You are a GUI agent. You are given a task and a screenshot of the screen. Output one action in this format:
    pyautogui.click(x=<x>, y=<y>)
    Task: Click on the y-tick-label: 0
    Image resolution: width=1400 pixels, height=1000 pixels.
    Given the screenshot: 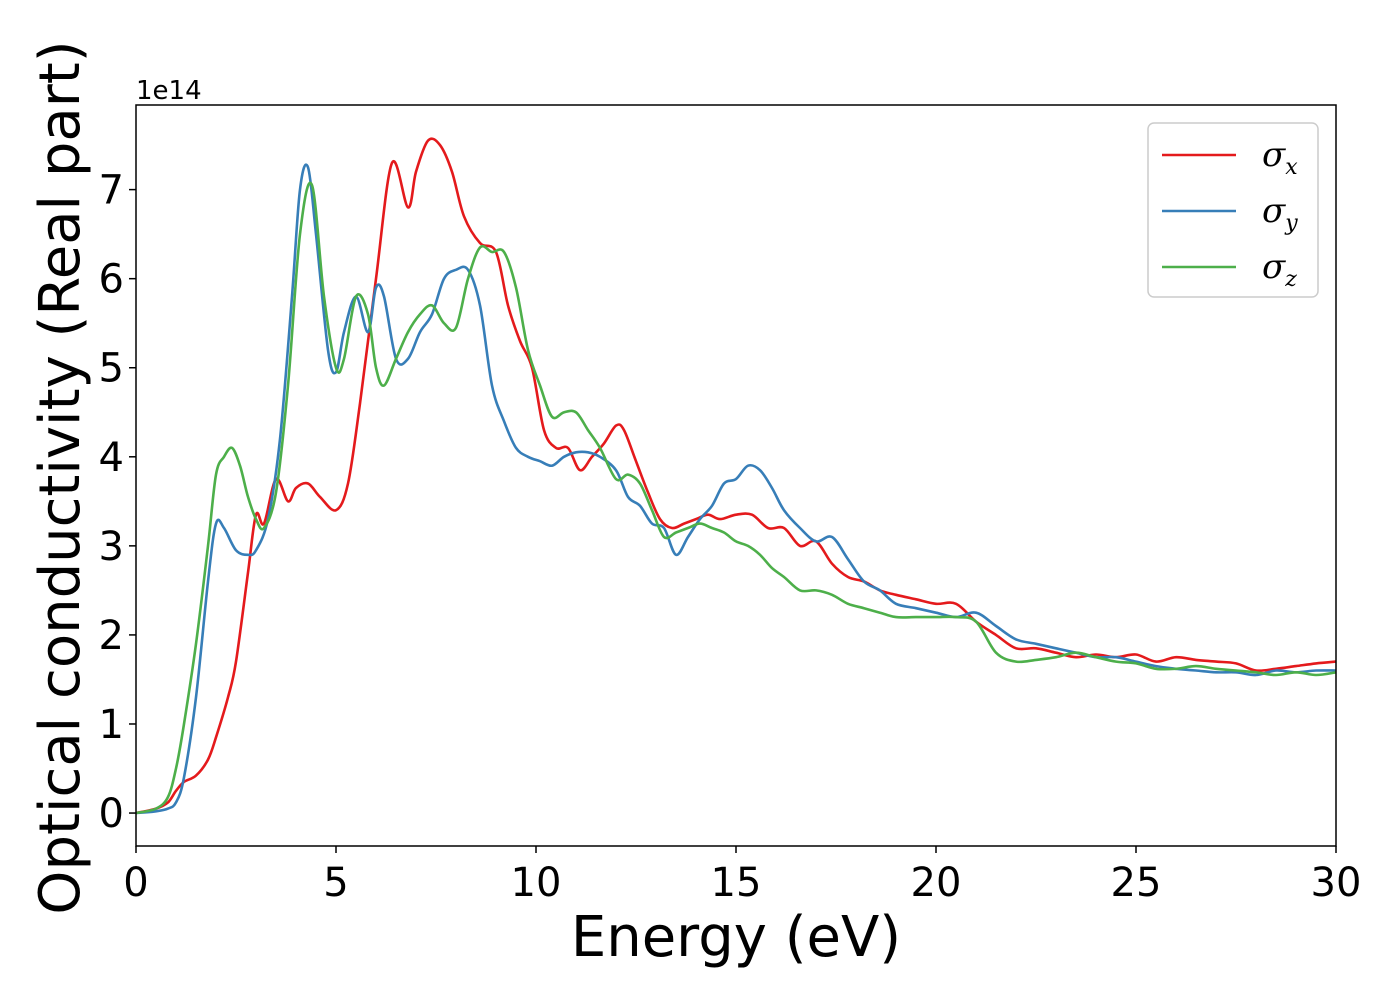 What is the action you would take?
    pyautogui.click(x=111, y=814)
    